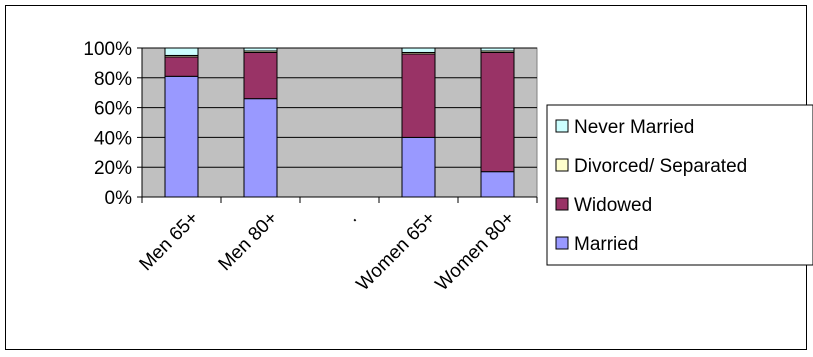  What do you see at coordinates (249, 242) in the screenshot?
I see `x-tick-label: Men 80+` at bounding box center [249, 242].